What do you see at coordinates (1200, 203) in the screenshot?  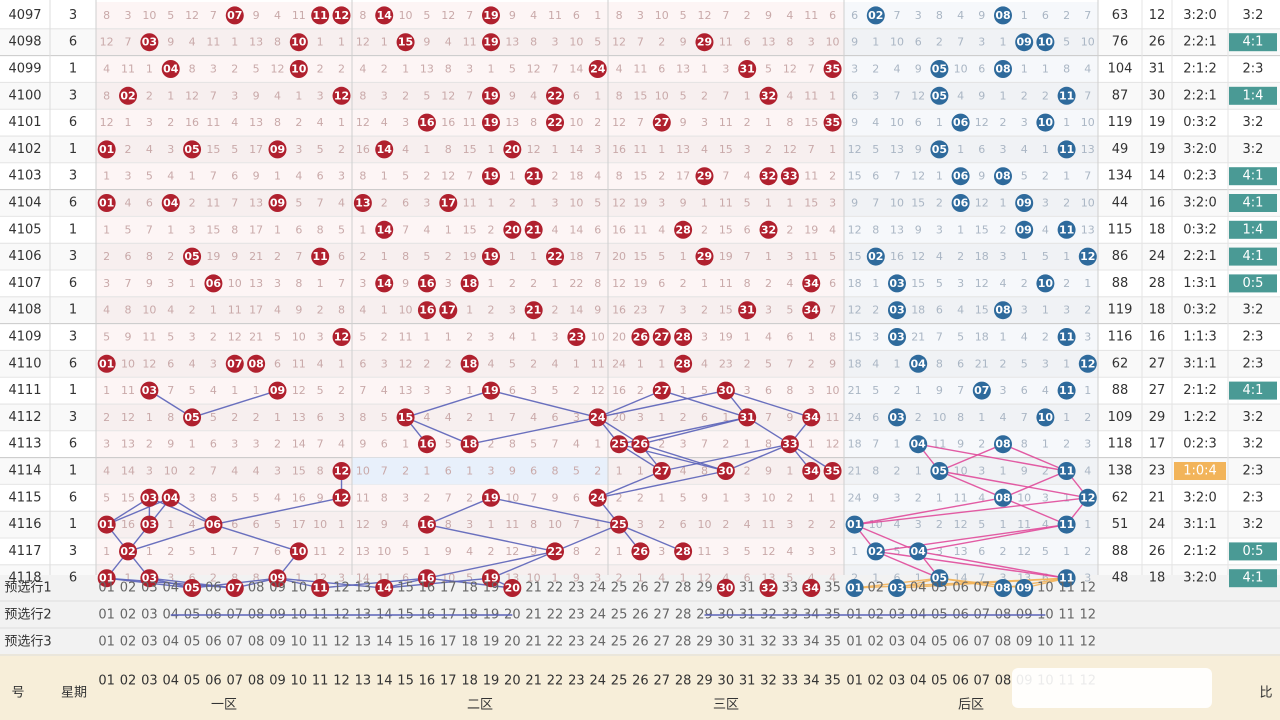 I see `zone-ratio: 3:2:0` at bounding box center [1200, 203].